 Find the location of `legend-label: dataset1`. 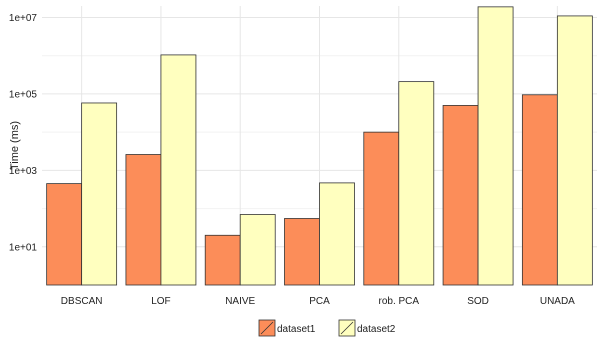

legend-label: dataset1 is located at coordinates (296, 329).